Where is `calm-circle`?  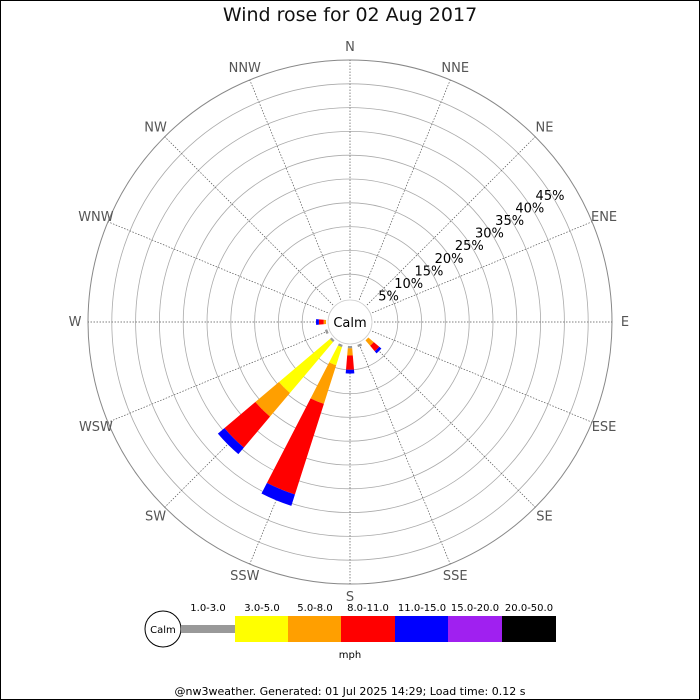 calm-circle is located at coordinates (350, 322).